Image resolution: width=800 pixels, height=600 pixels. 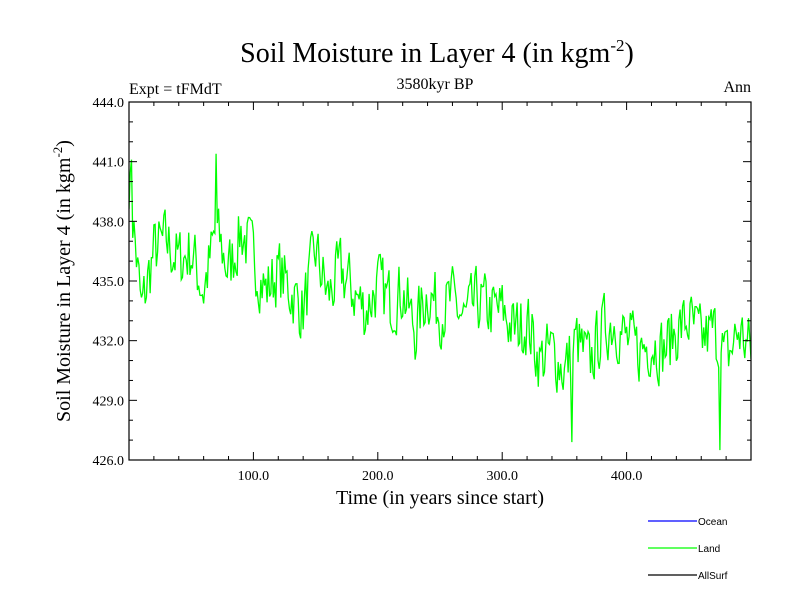 I want to click on legend-label: AllSurf, so click(x=713, y=576).